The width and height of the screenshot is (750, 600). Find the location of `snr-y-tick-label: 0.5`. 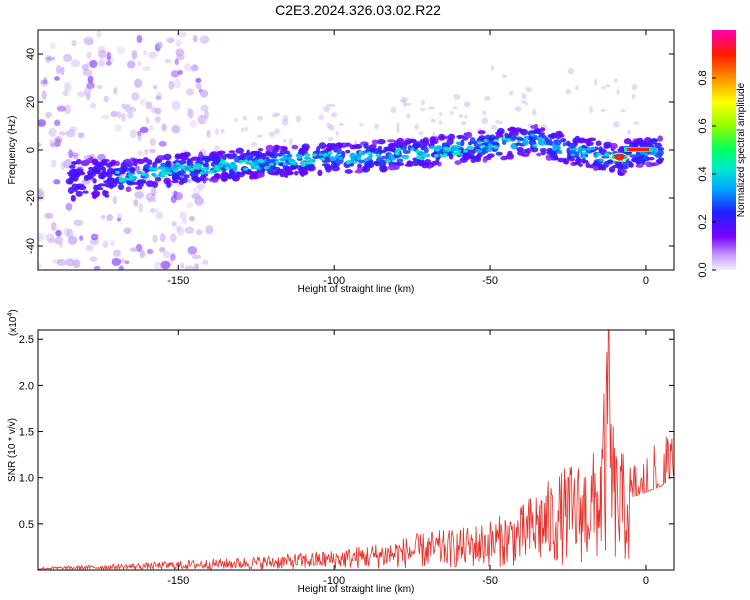

snr-y-tick-label: 0.5 is located at coordinates (26, 525).